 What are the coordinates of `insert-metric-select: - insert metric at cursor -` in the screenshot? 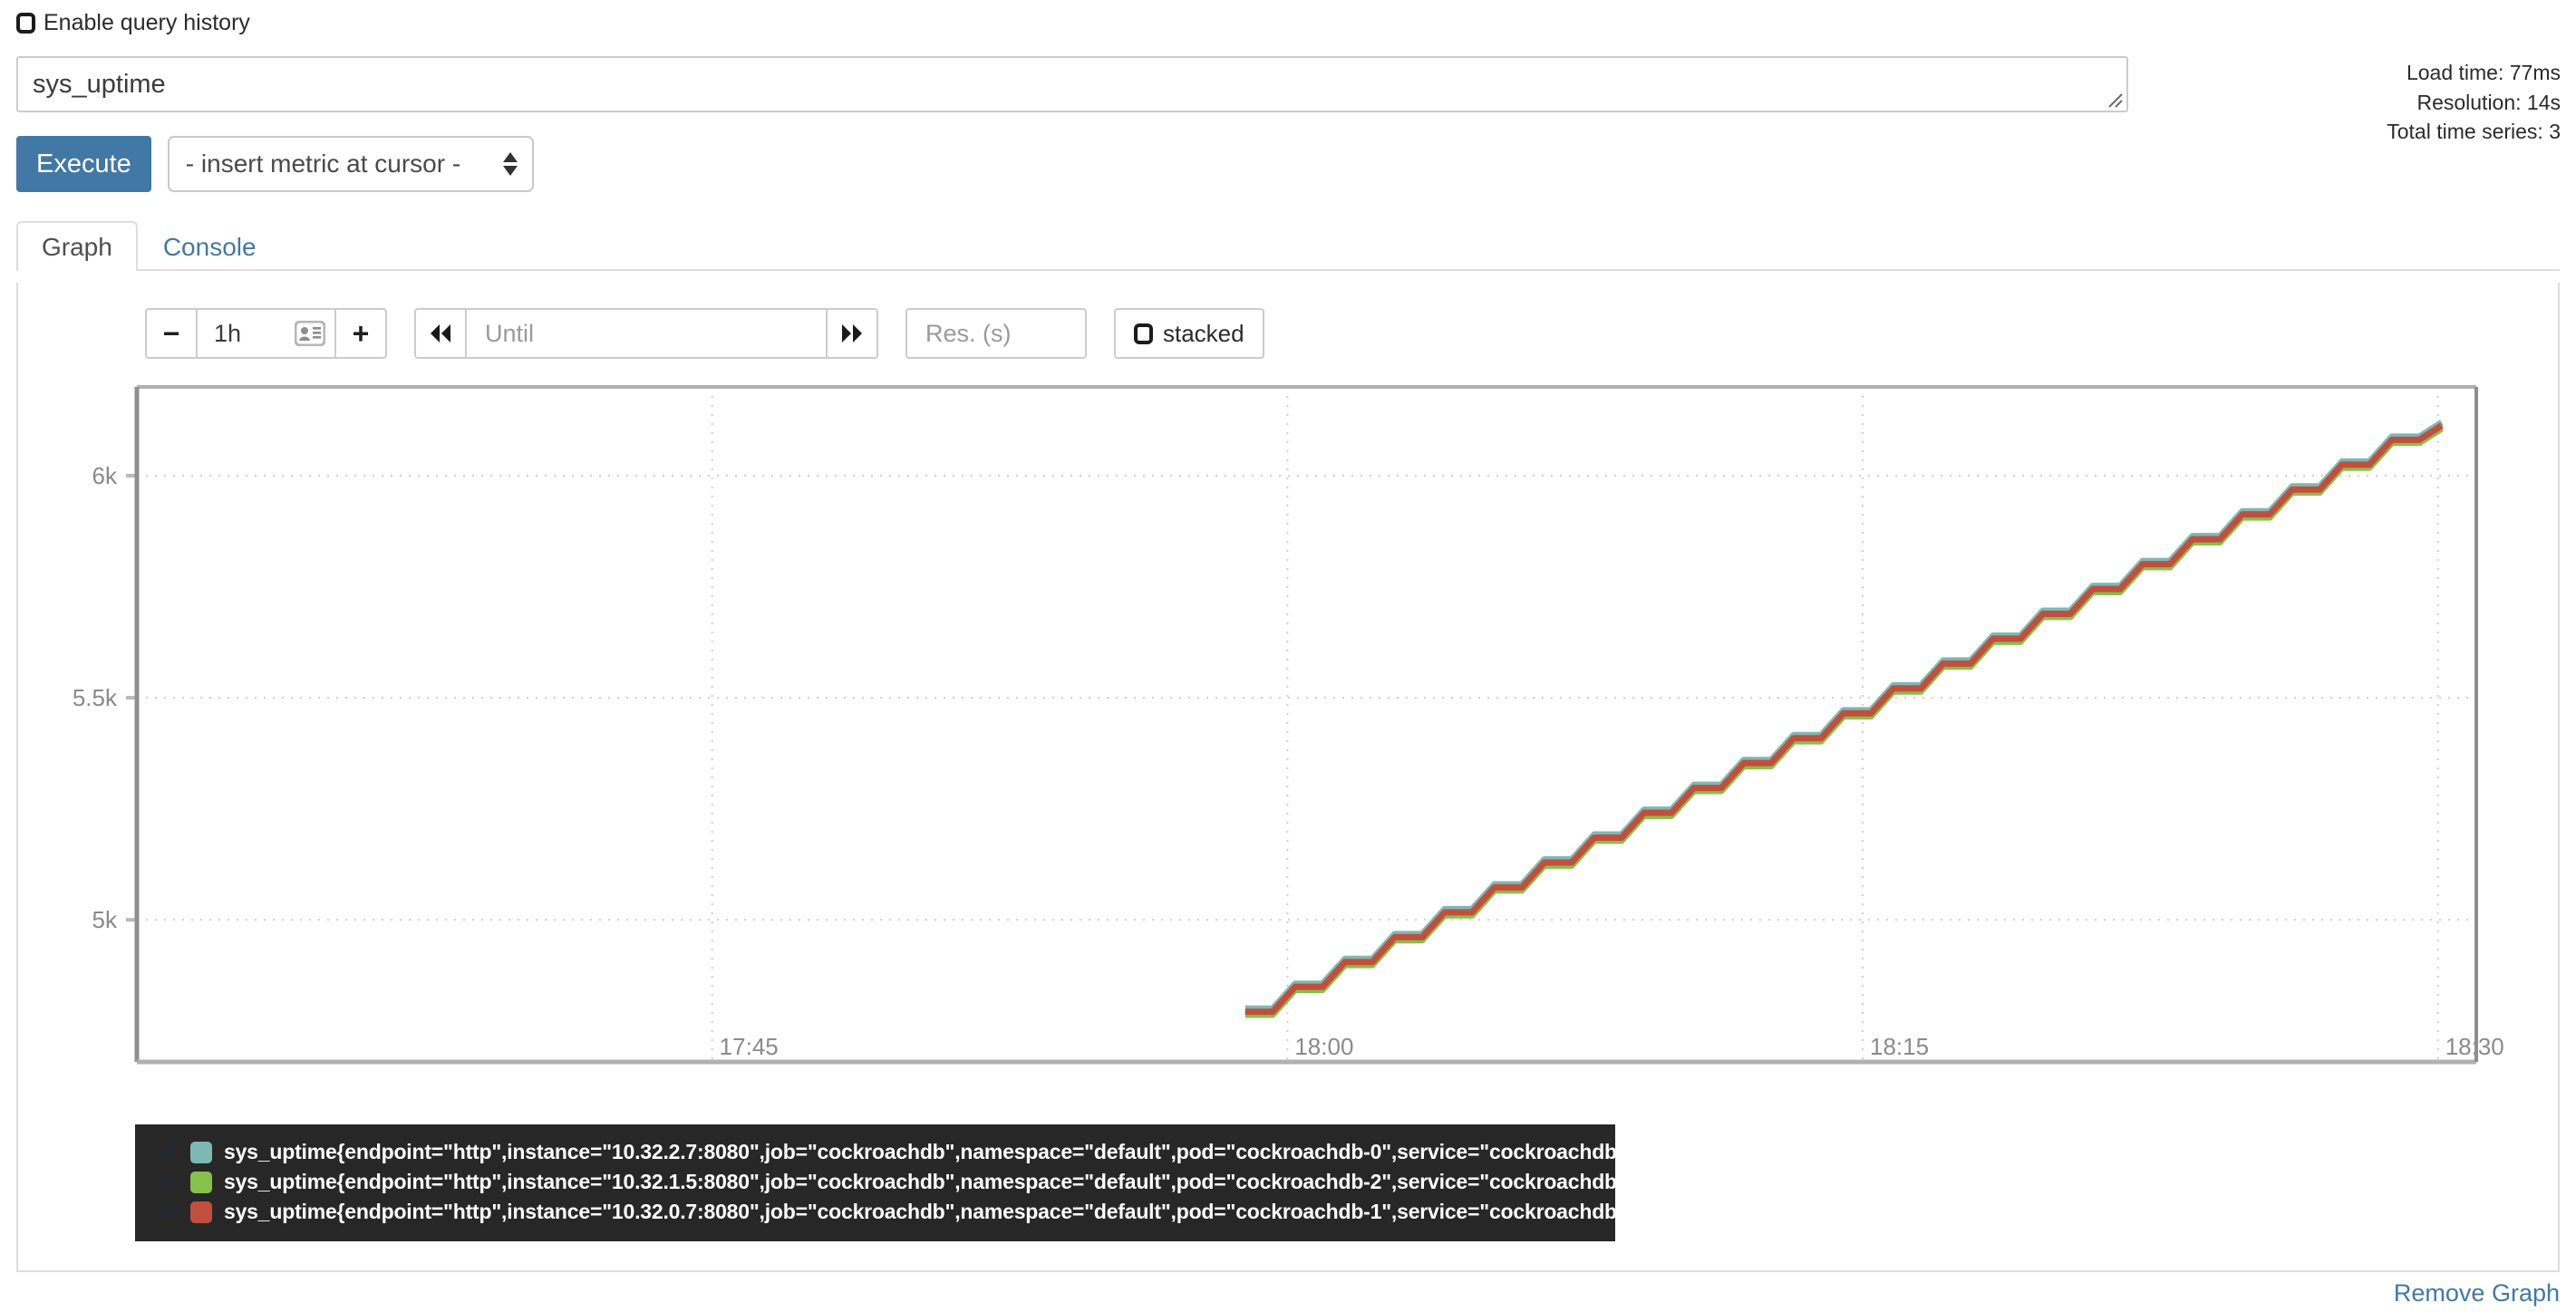 It's located at (350, 164).